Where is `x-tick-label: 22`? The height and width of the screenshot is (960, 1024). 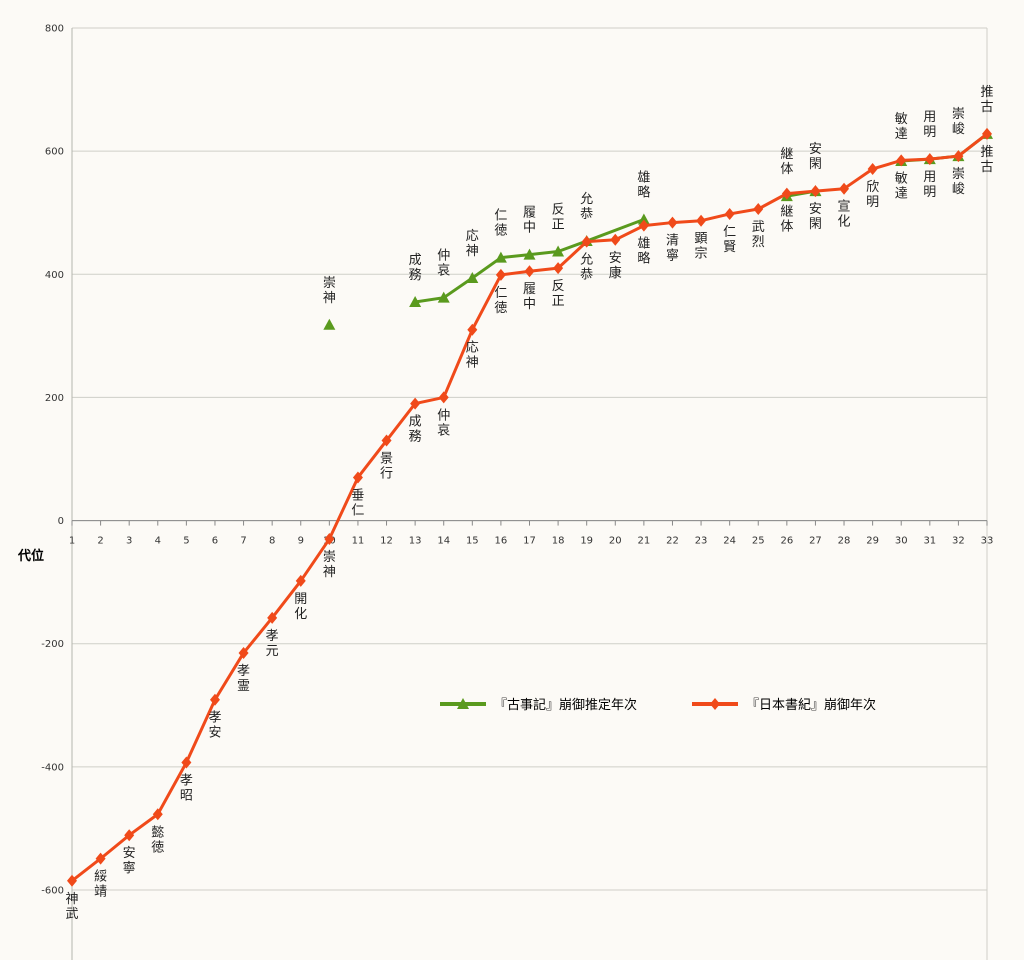
x-tick-label: 22 is located at coordinates (672, 541).